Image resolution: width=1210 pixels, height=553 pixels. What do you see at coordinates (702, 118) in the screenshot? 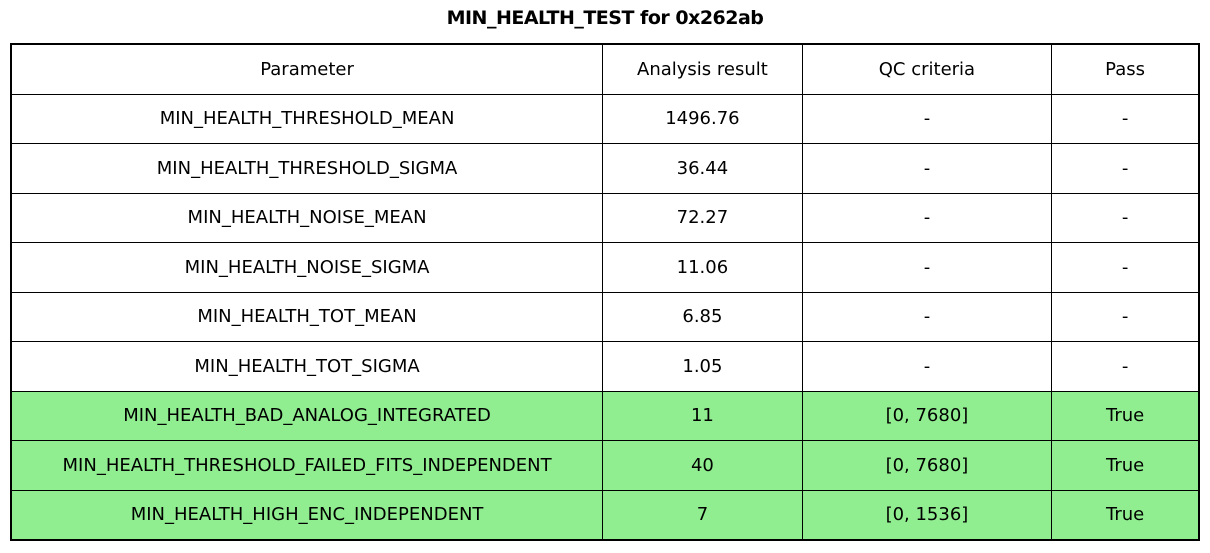
I see `analysis-result-cell: 1496.76` at bounding box center [702, 118].